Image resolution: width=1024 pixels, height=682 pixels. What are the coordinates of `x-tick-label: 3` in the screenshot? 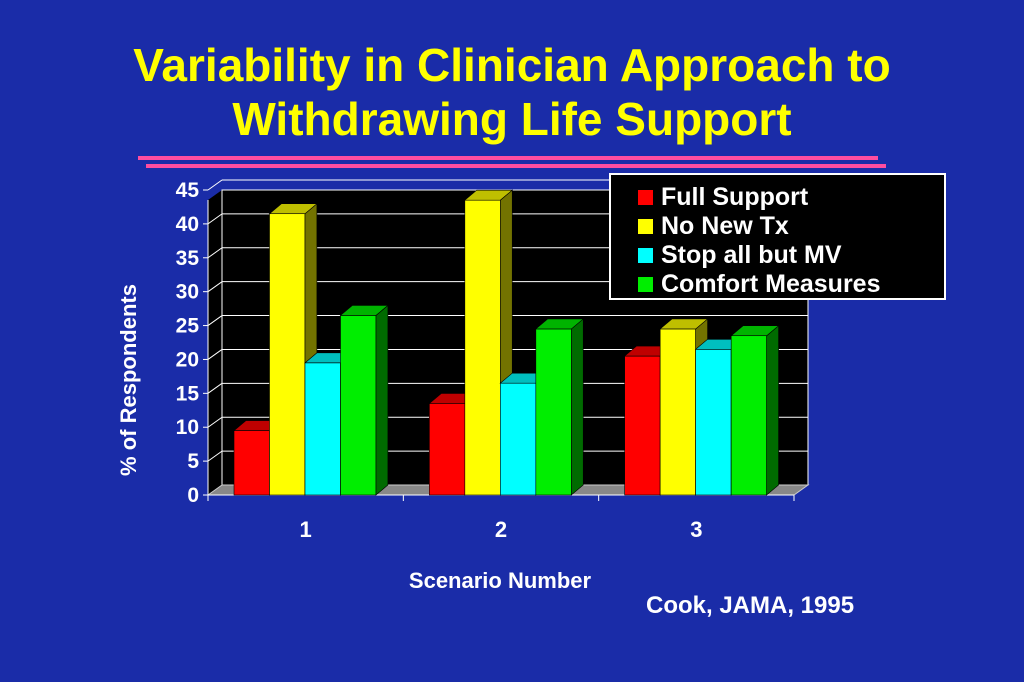 It's located at (696, 529).